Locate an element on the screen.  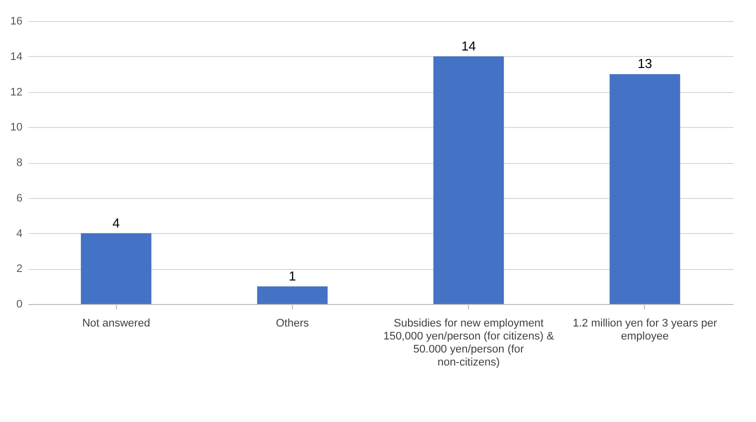
y-tick-label: 14 is located at coordinates (16, 56).